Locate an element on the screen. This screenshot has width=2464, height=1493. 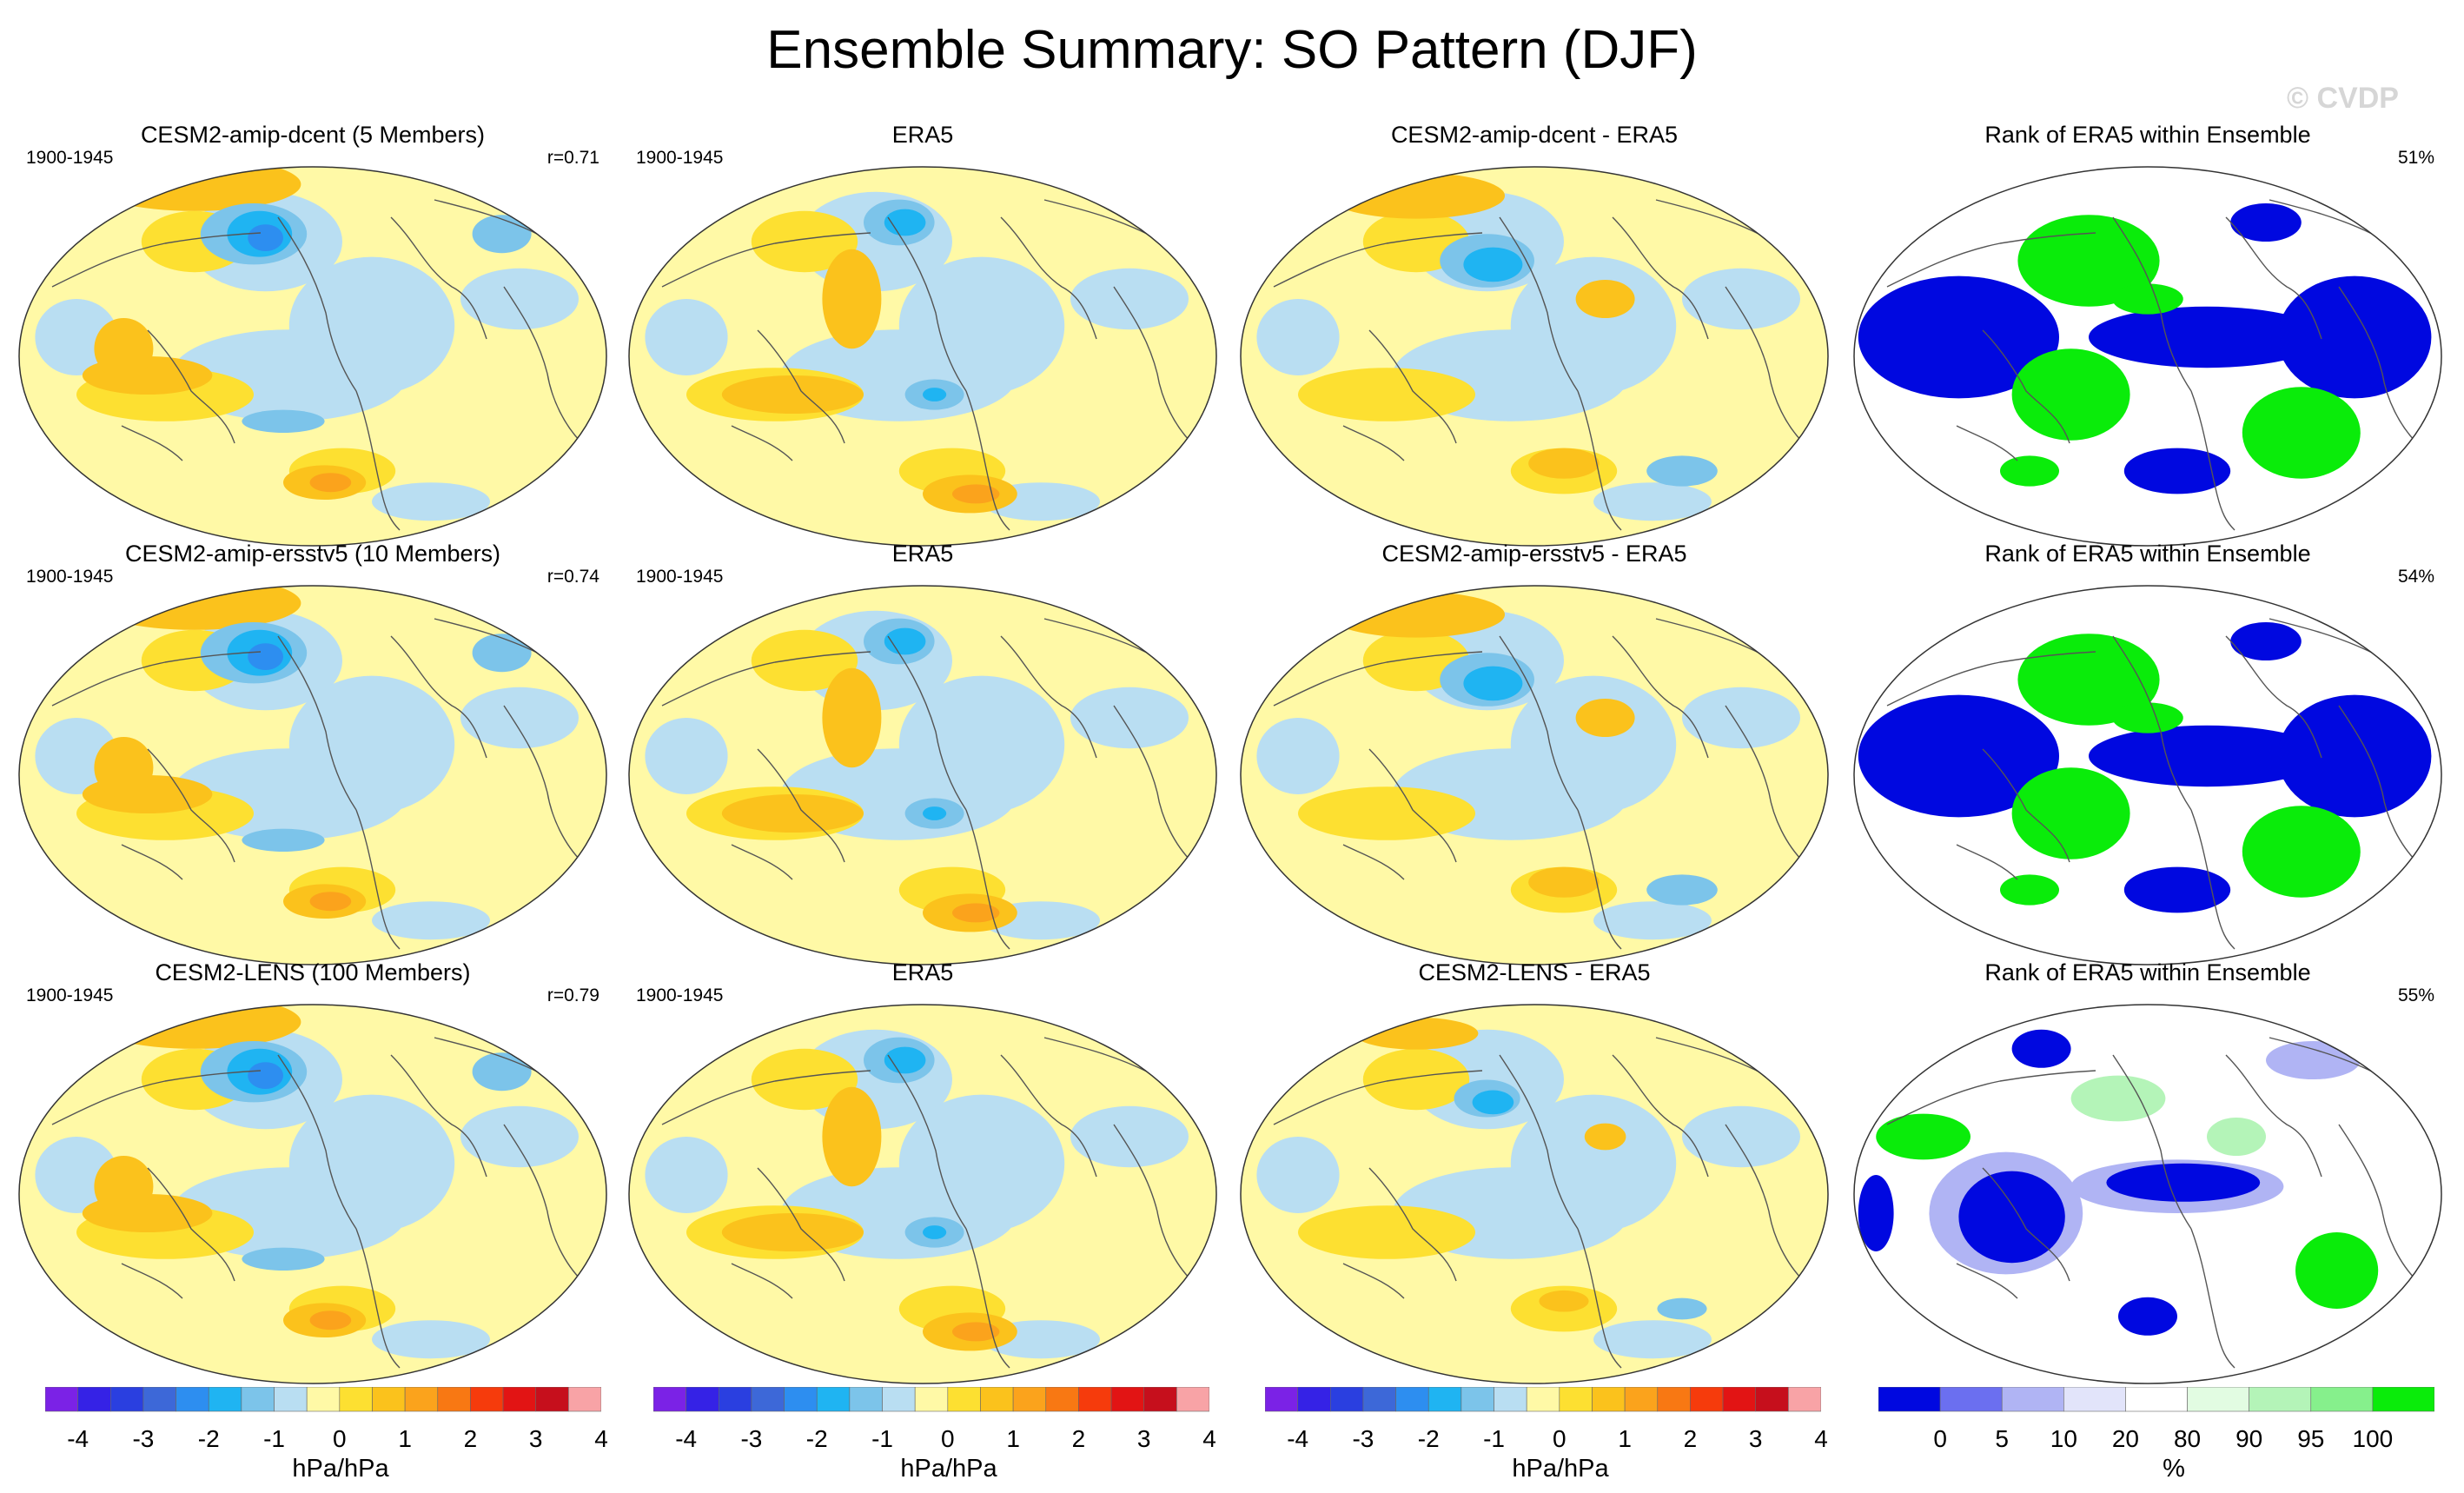
map-rank is located at coordinates (2147, 775).